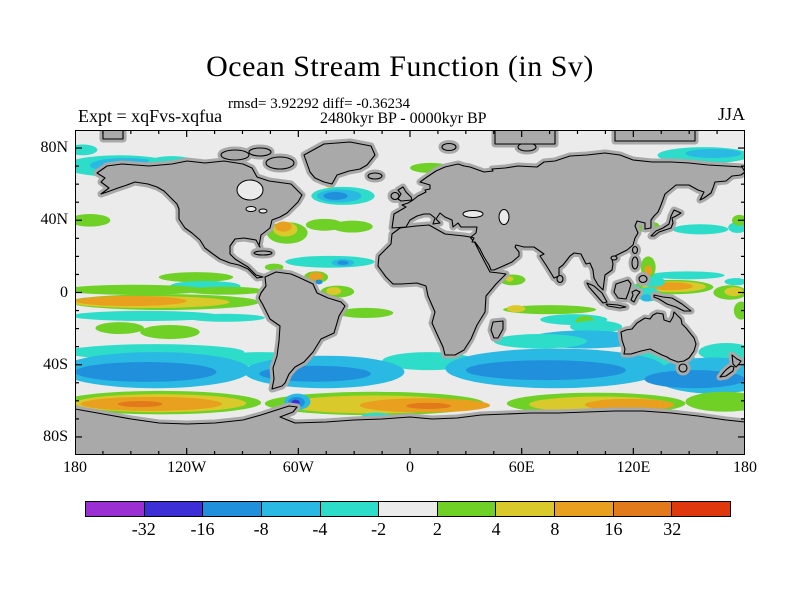  Describe the element at coordinates (373, 202) in the screenshot. I see `inland-water` at that location.